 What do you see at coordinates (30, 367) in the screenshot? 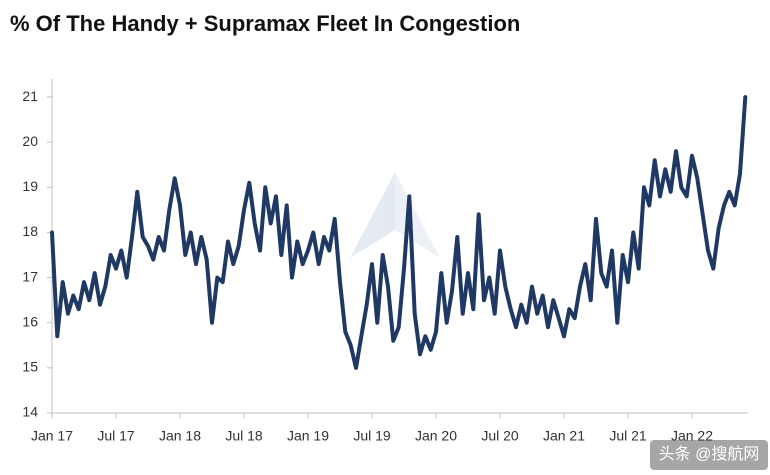
I see `y-tick-label: 15` at bounding box center [30, 367].